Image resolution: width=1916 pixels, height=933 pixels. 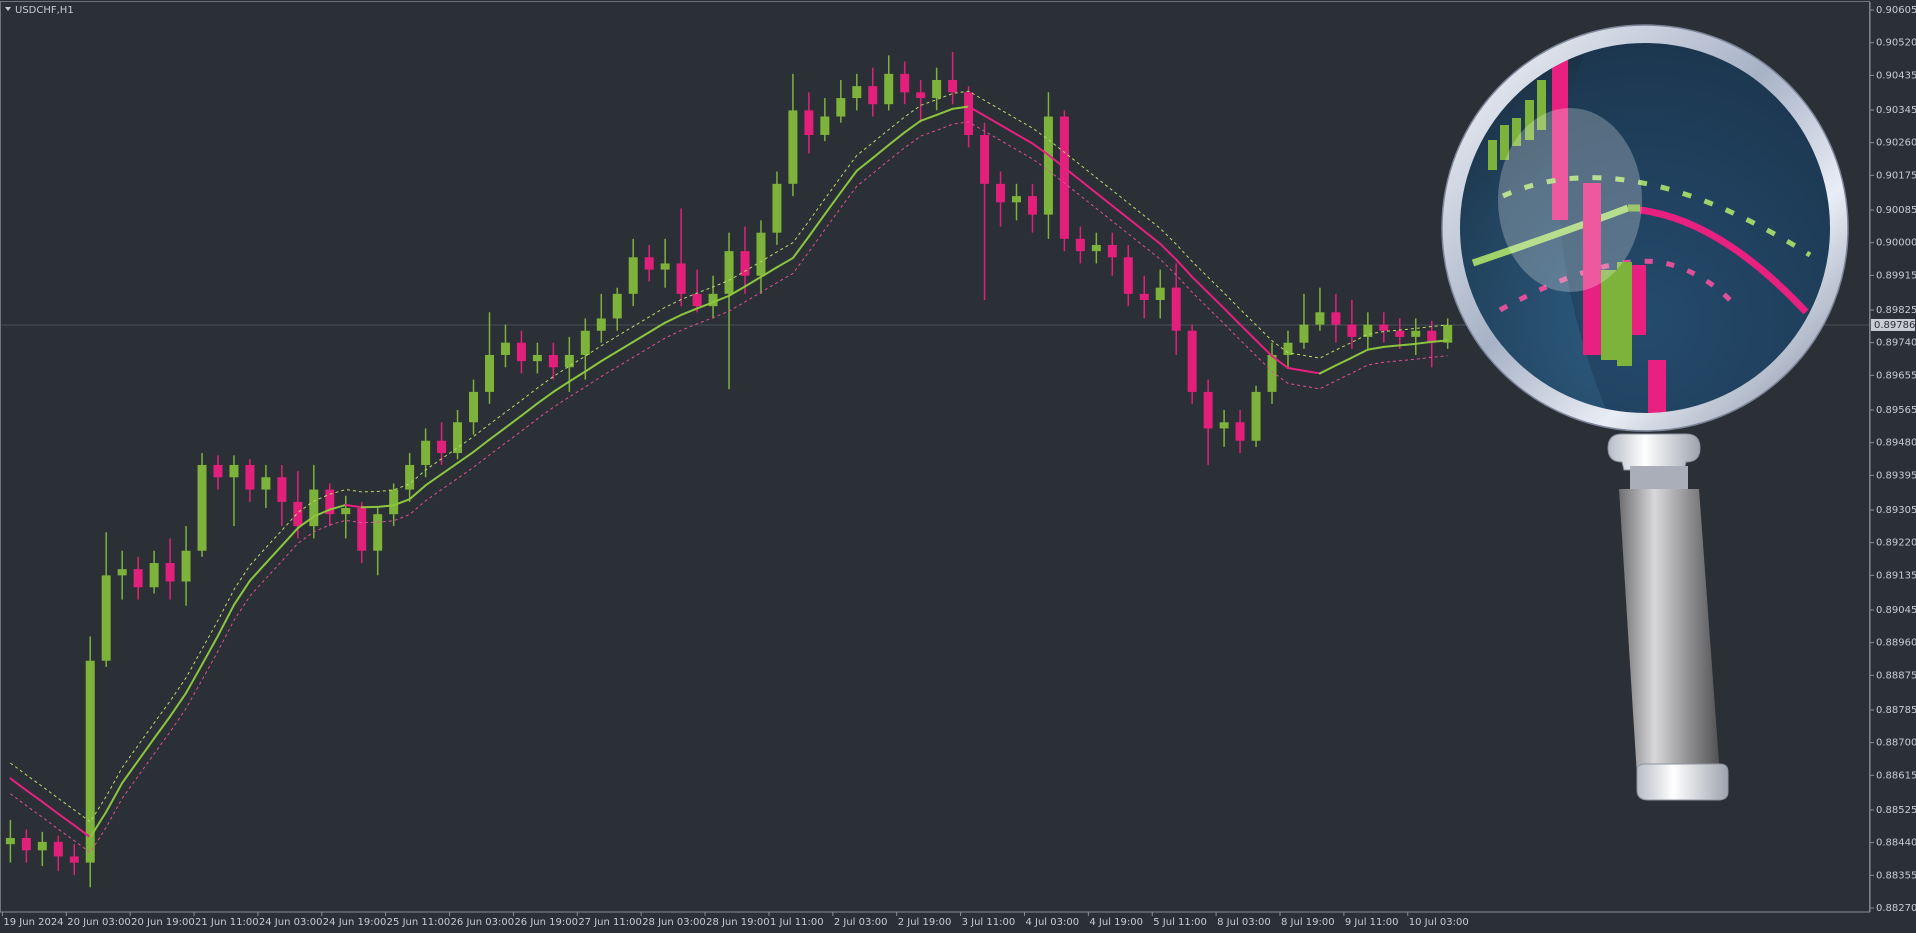 What do you see at coordinates (1894, 325) in the screenshot?
I see `last-price-label: 0.89786` at bounding box center [1894, 325].